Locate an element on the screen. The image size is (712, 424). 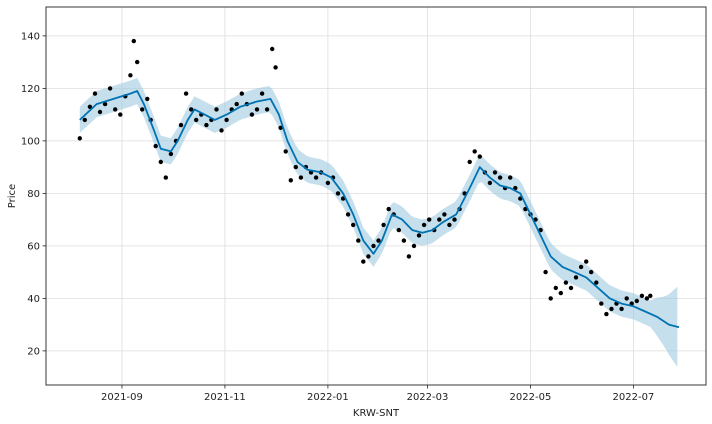
y-tick-label: 140 is located at coordinates (30, 36).